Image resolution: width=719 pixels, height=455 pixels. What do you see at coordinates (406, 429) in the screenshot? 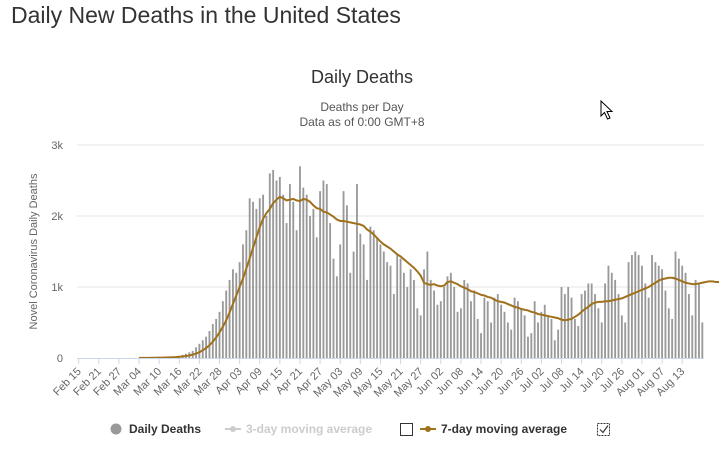
I see `legend-checkbox-unchecked` at bounding box center [406, 429].